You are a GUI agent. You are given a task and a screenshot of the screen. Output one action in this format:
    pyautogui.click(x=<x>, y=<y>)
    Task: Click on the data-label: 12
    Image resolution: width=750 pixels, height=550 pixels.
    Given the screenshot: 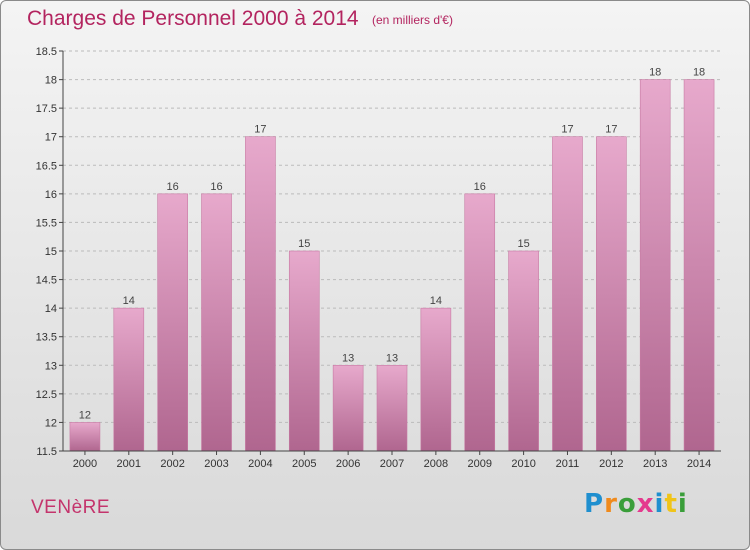 What is the action you would take?
    pyautogui.click(x=85, y=415)
    